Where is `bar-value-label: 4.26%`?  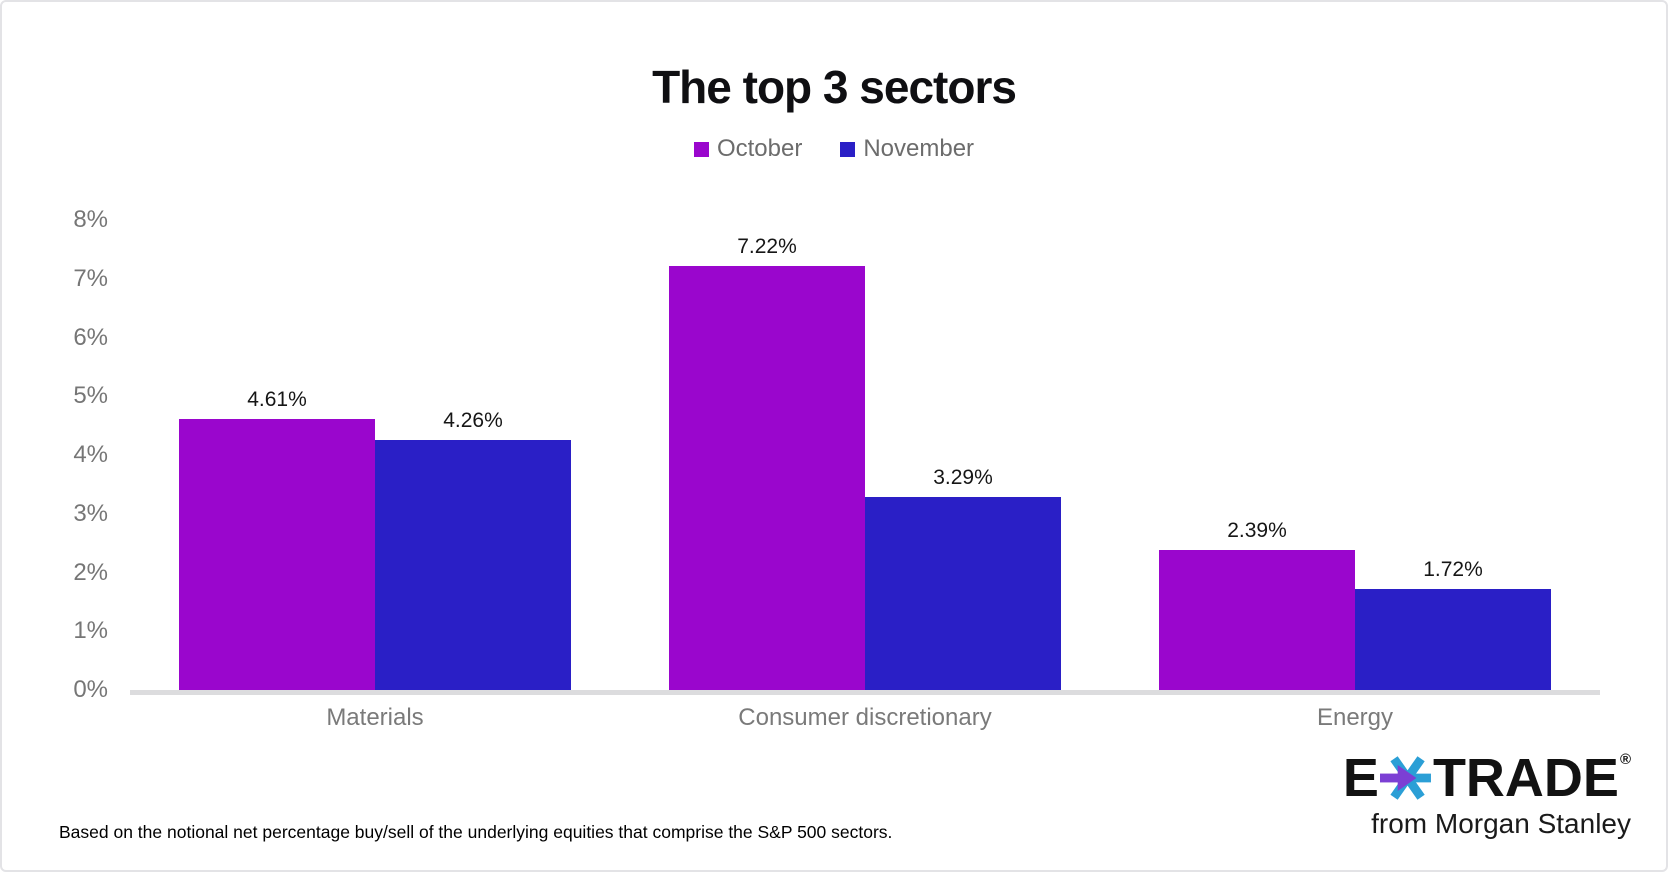
bar-value-label: 4.26% is located at coordinates (473, 420).